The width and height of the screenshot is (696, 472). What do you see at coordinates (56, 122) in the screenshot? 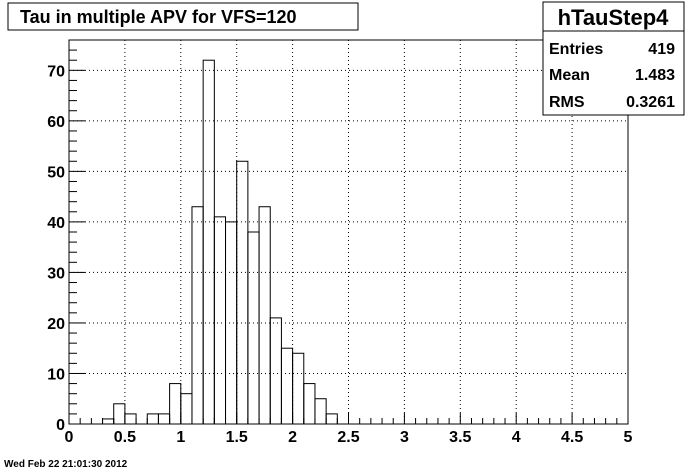
I see `y-tick-label: 60` at bounding box center [56, 122].